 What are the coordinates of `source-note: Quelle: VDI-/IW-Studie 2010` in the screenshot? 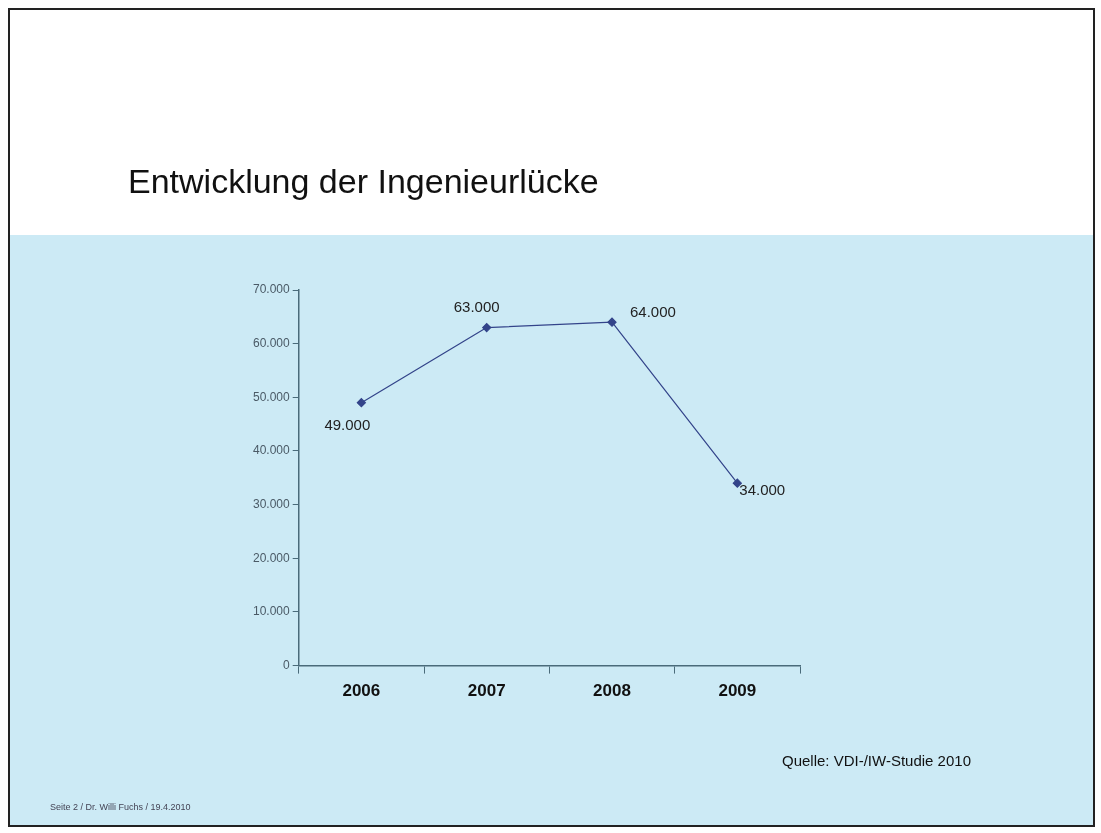 It's located at (876, 760).